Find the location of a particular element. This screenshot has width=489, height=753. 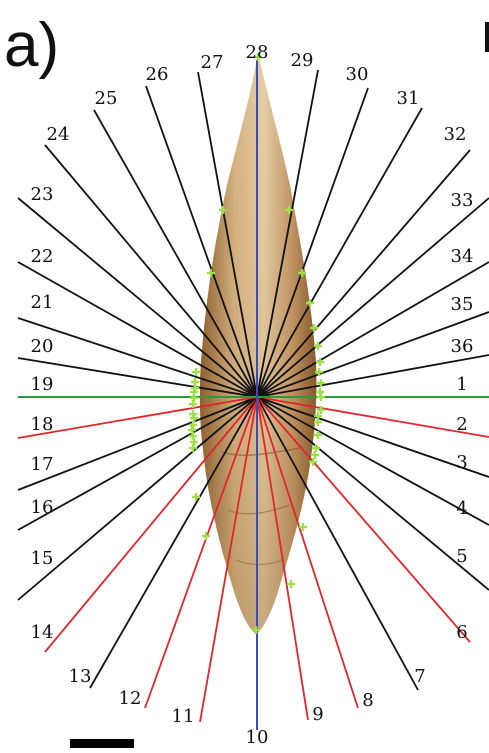

ray-label-35: 35 is located at coordinates (462, 304).